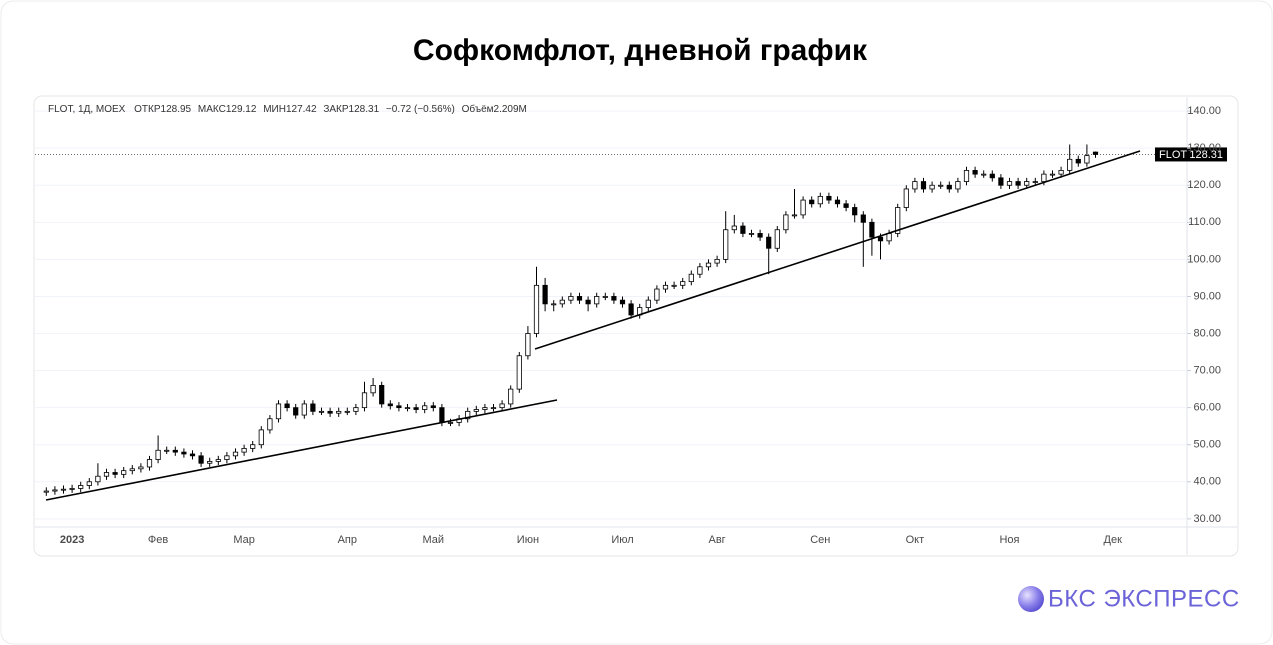  I want to click on low-label: МИН, so click(274, 109).